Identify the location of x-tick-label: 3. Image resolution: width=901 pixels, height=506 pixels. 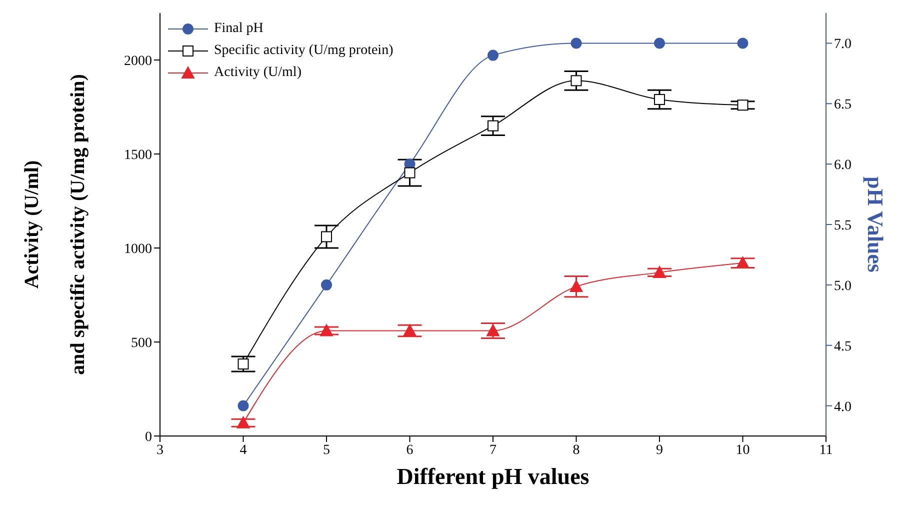
(160, 450).